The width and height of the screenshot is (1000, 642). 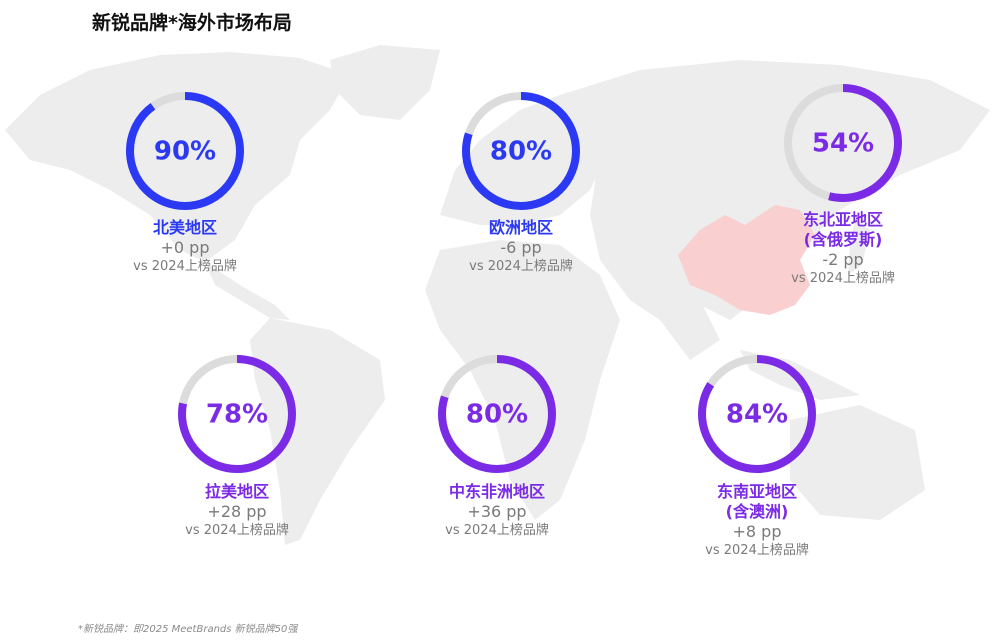 I want to click on change-value: -6 pp, so click(x=521, y=247).